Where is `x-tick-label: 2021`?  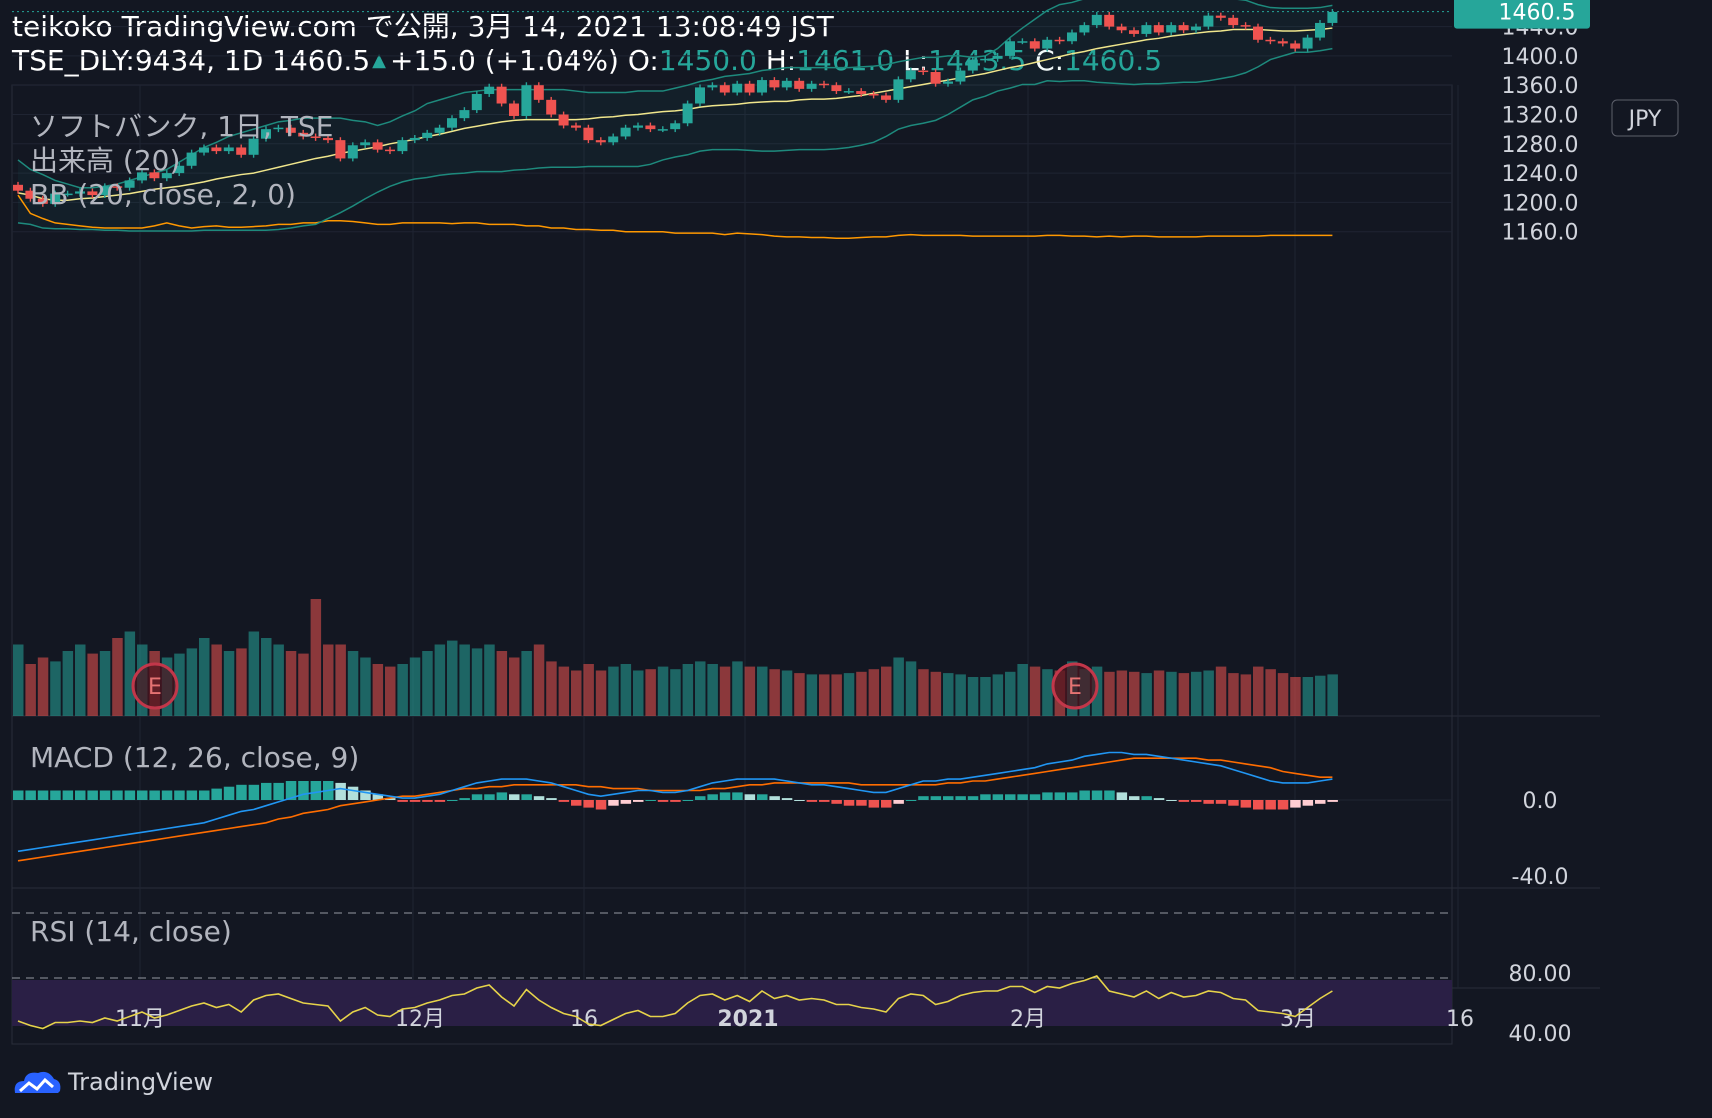 x-tick-label: 2021 is located at coordinates (747, 1019).